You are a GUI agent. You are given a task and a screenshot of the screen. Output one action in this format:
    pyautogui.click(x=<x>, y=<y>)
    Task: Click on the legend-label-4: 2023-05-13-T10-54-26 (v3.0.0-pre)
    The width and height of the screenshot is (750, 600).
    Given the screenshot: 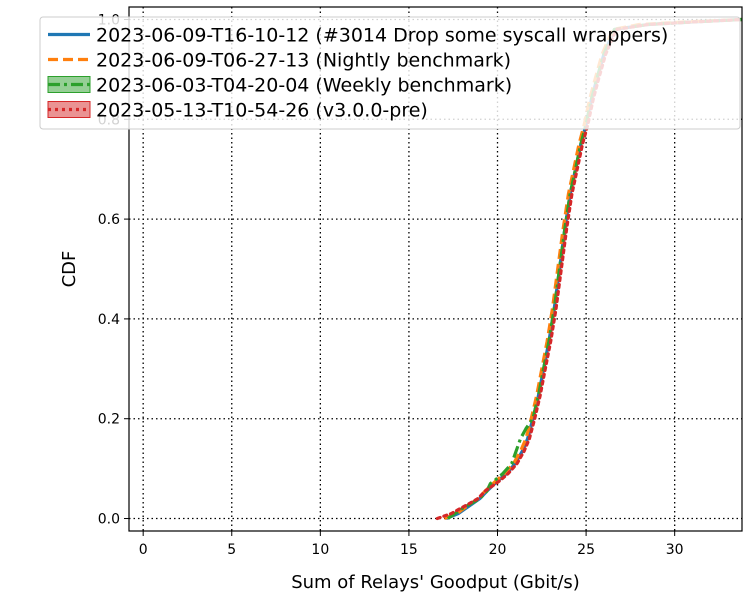 What is the action you would take?
    pyautogui.click(x=262, y=111)
    